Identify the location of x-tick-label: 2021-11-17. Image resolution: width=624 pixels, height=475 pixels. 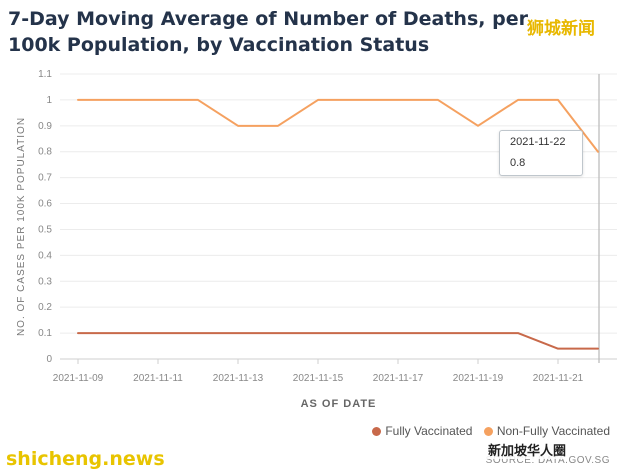
(398, 378).